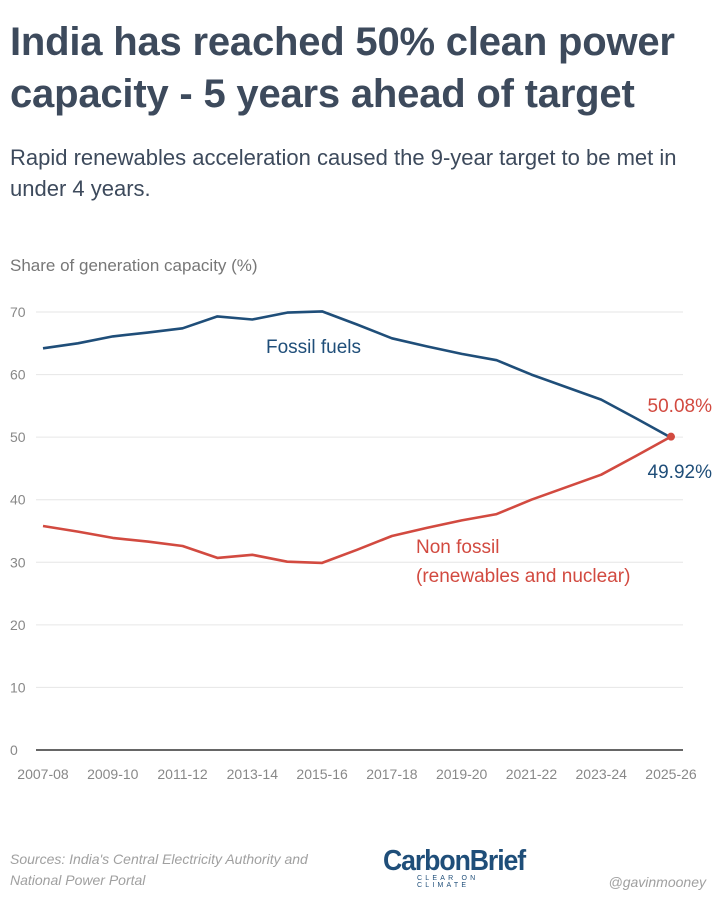 This screenshot has height=900, width=720. I want to click on carbonbrief-logo: CarbonBrief CLEAR ON CLIMATE, so click(458, 867).